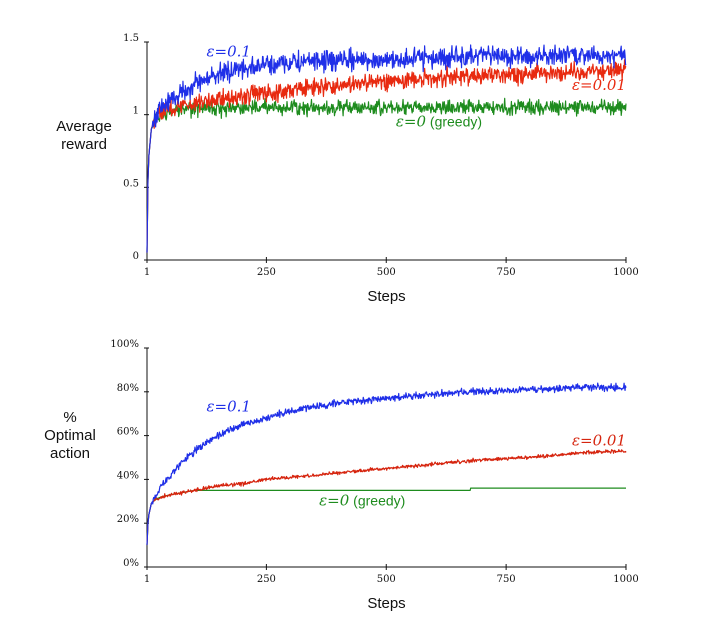  I want to click on y-tick-label: 1.5, so click(131, 38).